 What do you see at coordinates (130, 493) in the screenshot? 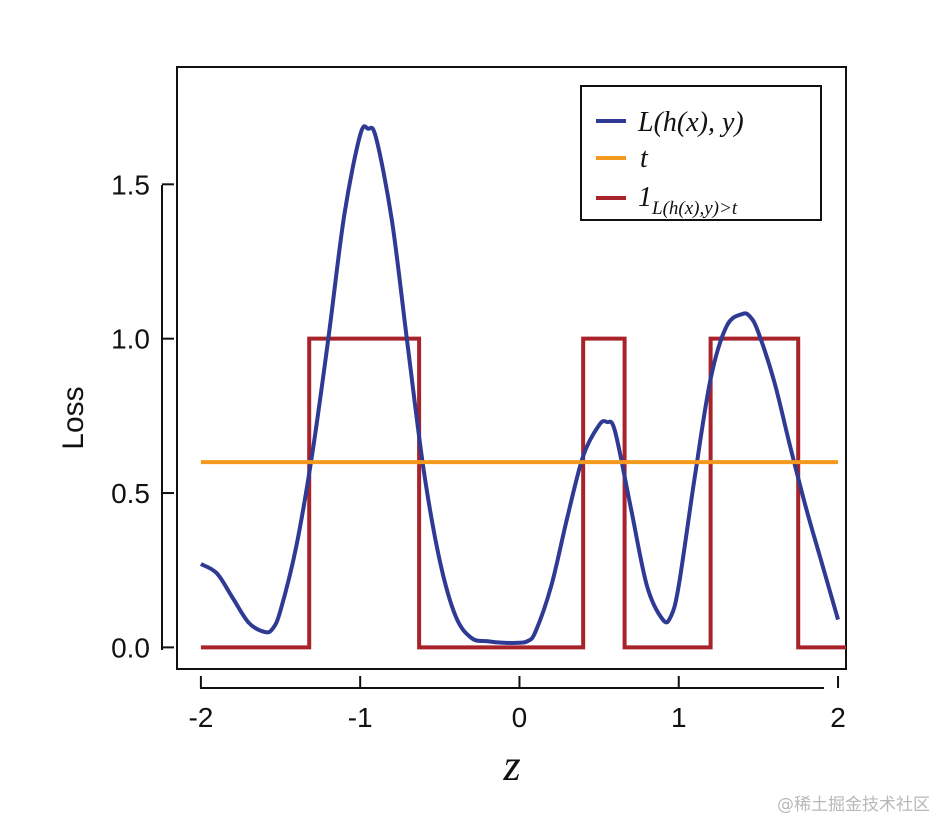
I see `y-tick-label: 0.5` at bounding box center [130, 493].